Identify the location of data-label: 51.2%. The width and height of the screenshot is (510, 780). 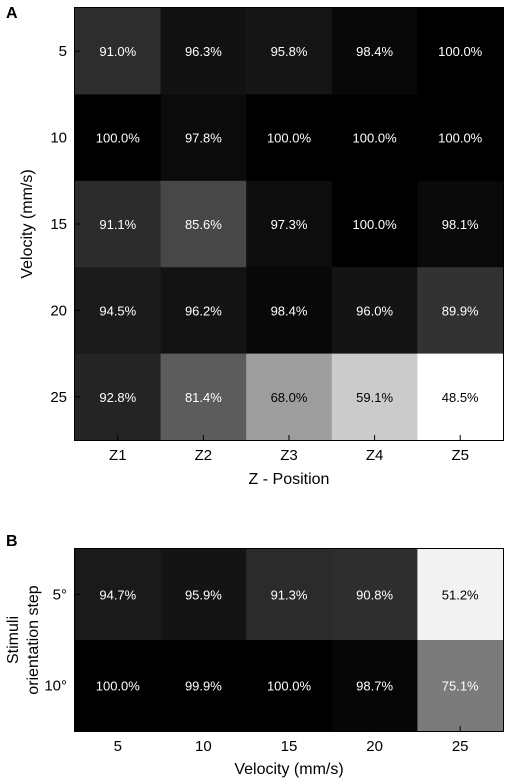
(460, 595).